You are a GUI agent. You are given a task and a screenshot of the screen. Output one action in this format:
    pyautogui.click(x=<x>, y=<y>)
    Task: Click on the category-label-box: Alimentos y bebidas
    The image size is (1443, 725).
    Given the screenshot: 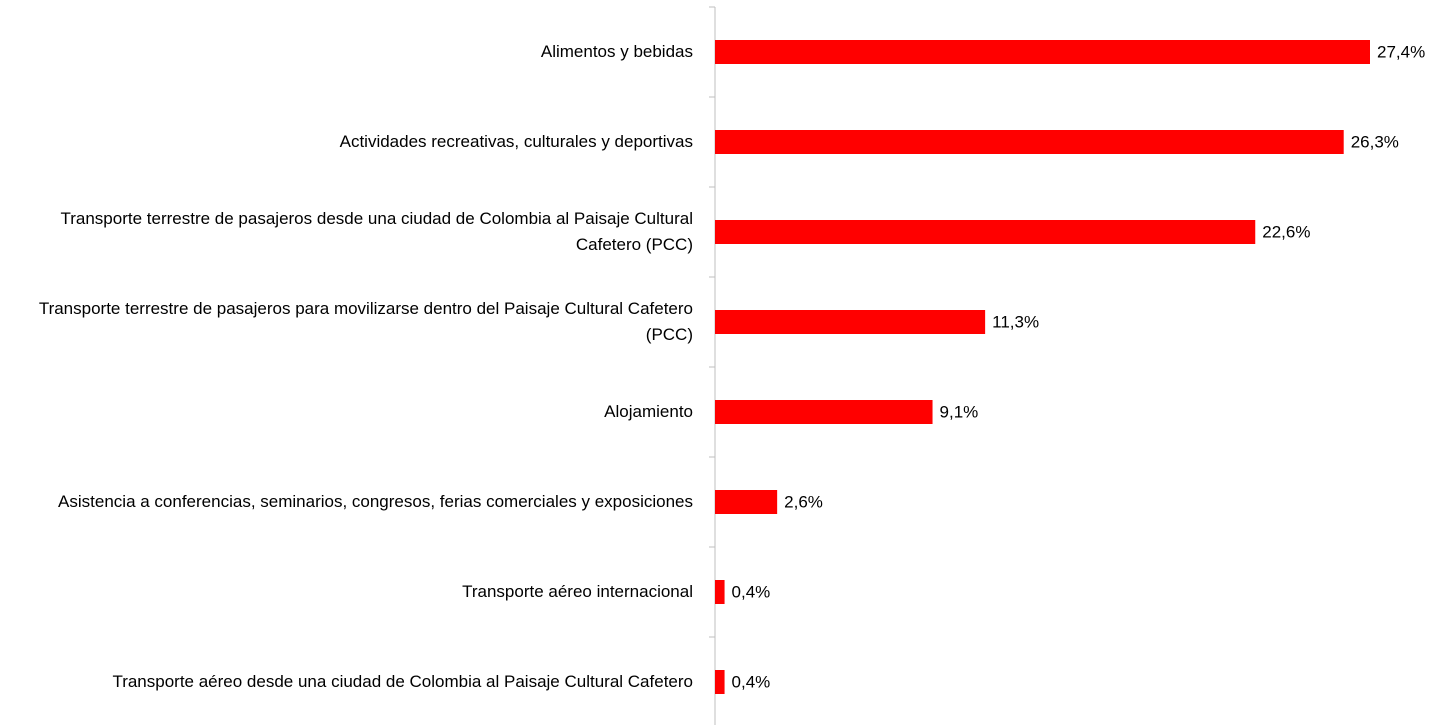 What is the action you would take?
    pyautogui.click(x=351, y=52)
    